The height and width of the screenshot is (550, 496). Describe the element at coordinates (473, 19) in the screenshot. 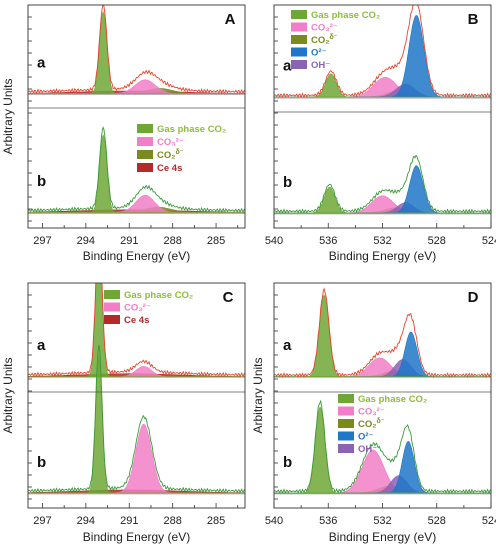

I see `panel-letter: B` at that location.